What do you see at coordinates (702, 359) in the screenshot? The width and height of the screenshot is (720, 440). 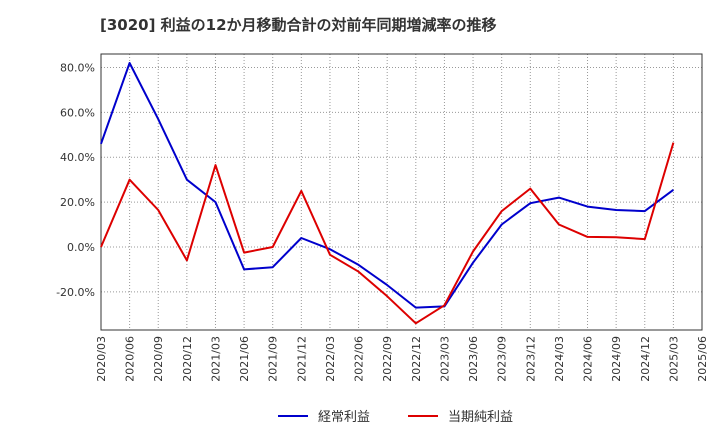 I see `x-tick-label: 2025/06` at bounding box center [702, 359].